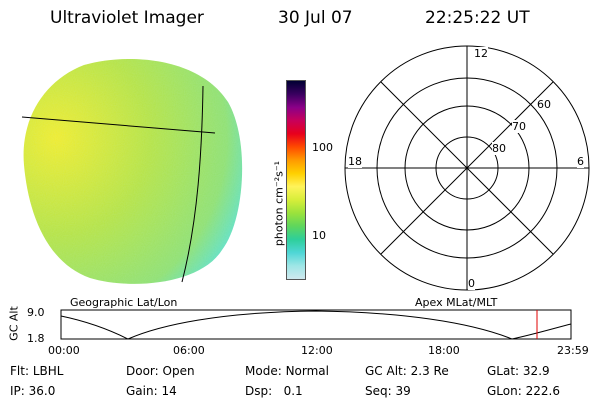 The height and width of the screenshot is (400, 600). I want to click on info-dsp: Dsp: 0.1, so click(274, 391).